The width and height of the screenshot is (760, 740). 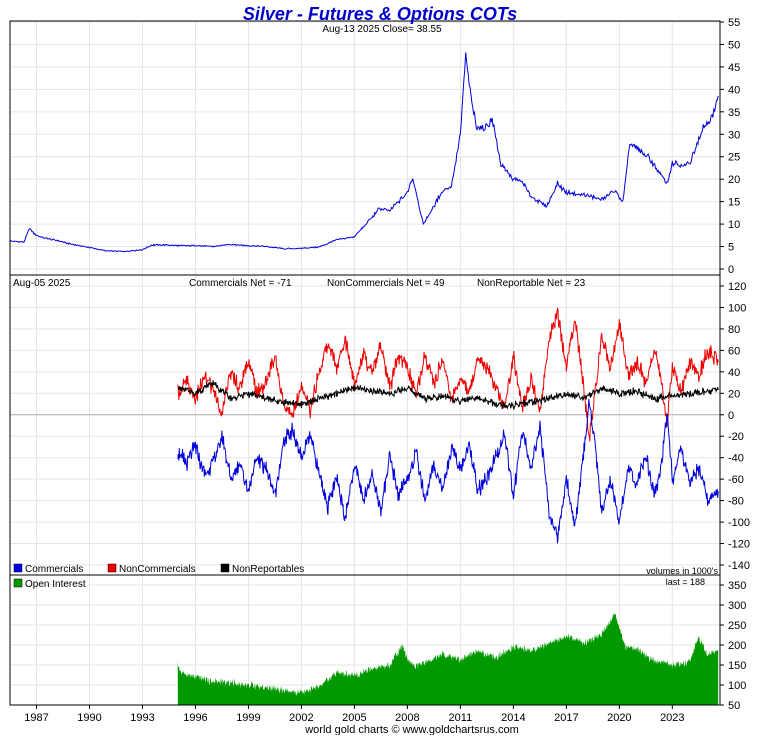 What do you see at coordinates (268, 569) in the screenshot?
I see `legend-label-nonreportables: NonReportables` at bounding box center [268, 569].